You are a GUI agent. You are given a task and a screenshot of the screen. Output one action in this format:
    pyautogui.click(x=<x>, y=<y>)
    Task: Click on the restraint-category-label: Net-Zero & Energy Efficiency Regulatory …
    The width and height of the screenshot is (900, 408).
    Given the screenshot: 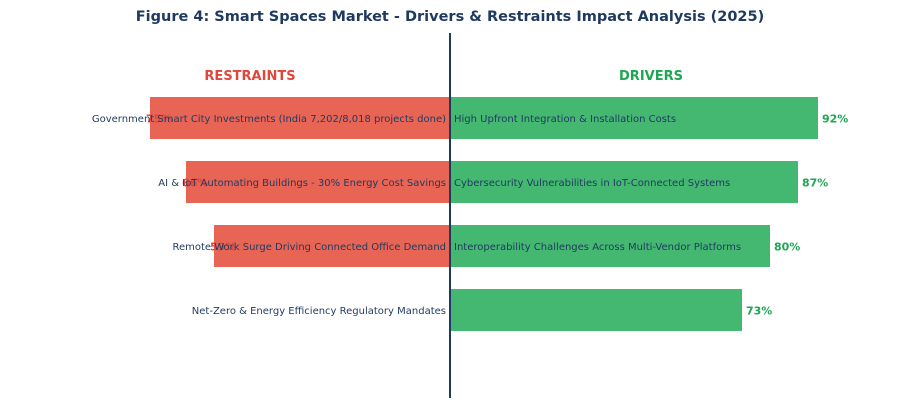 What is the action you would take?
    pyautogui.click(x=319, y=311)
    